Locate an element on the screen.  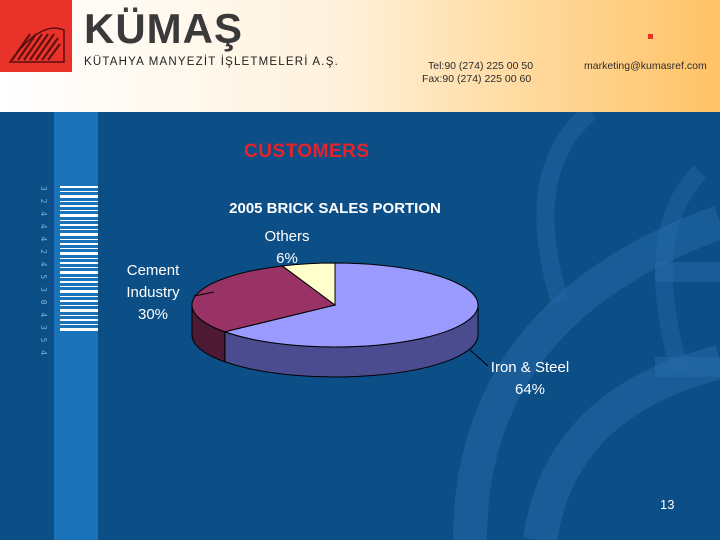
chart-title: 2005 BRICK SALES PORTION is located at coordinates (335, 208).